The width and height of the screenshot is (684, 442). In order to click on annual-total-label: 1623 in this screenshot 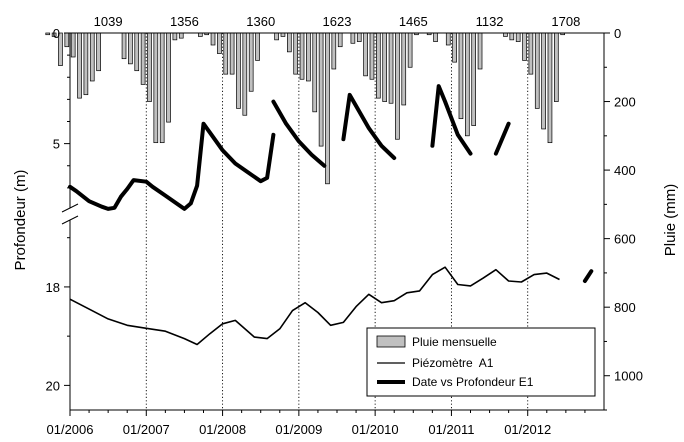, I will do `click(337, 21)`.